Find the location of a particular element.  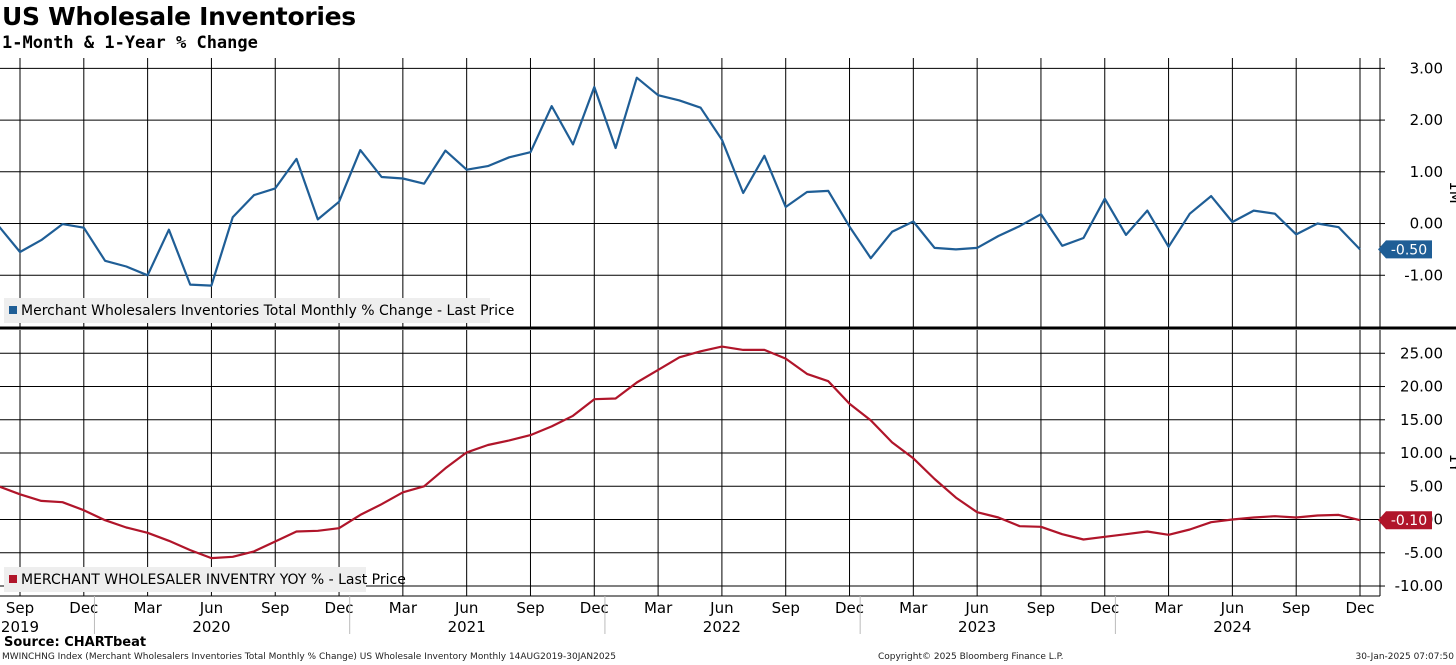

chart-title: US Wholesale Inventories is located at coordinates (179, 16).